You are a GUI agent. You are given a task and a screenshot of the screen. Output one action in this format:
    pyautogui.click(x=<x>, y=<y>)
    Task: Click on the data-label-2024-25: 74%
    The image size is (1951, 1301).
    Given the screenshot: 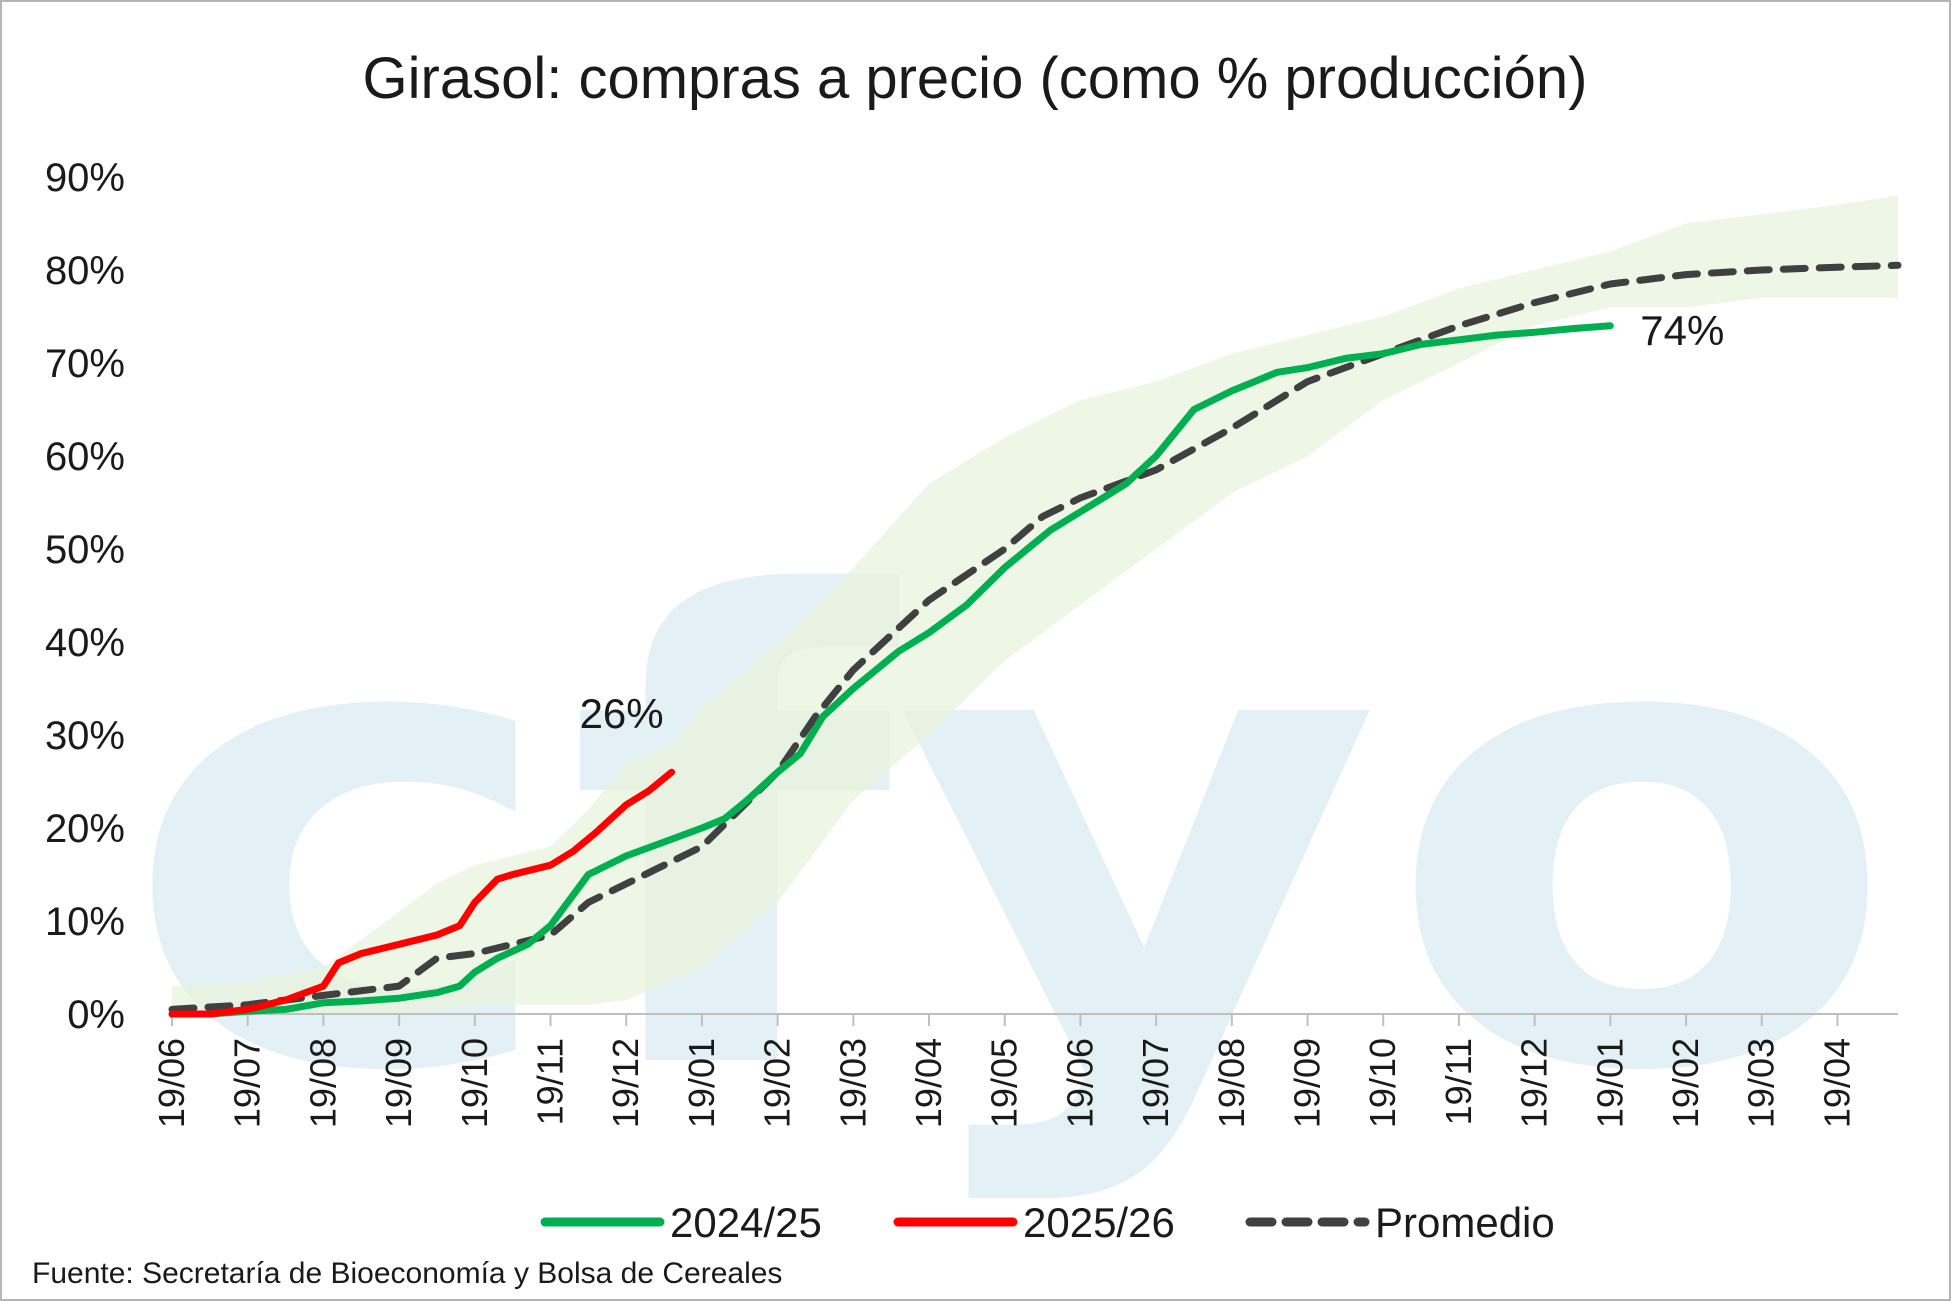 What is the action you would take?
    pyautogui.click(x=1682, y=330)
    